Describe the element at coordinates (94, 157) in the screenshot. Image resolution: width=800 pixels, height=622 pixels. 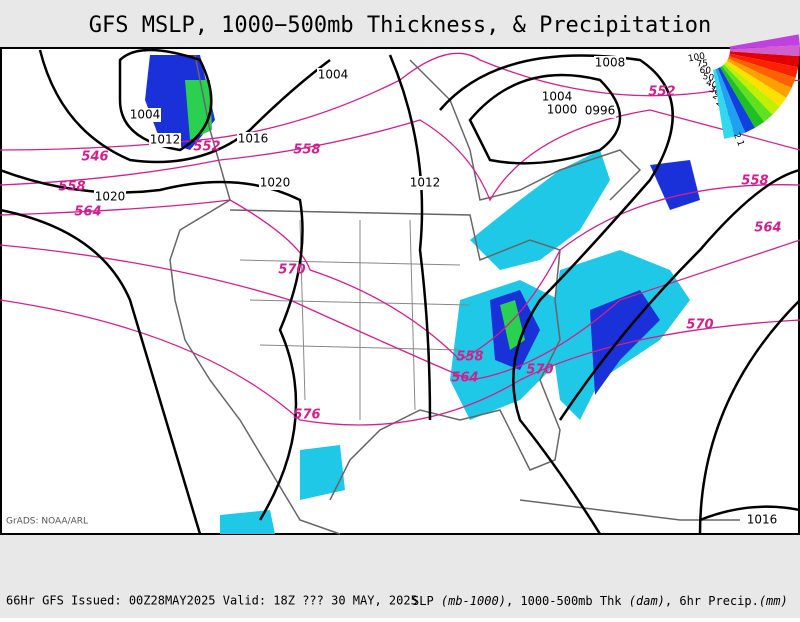
I see `thickness-label: 546` at that location.